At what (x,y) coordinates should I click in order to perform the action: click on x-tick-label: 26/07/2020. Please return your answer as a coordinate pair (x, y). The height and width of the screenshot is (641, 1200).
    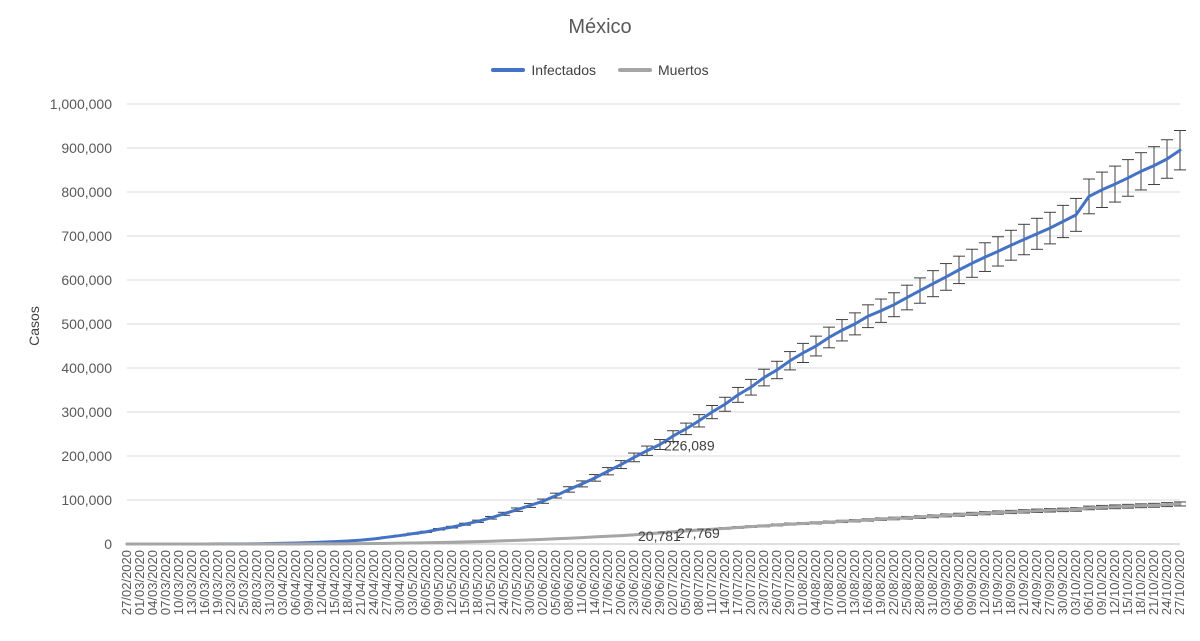
    Looking at the image, I should click on (776, 582).